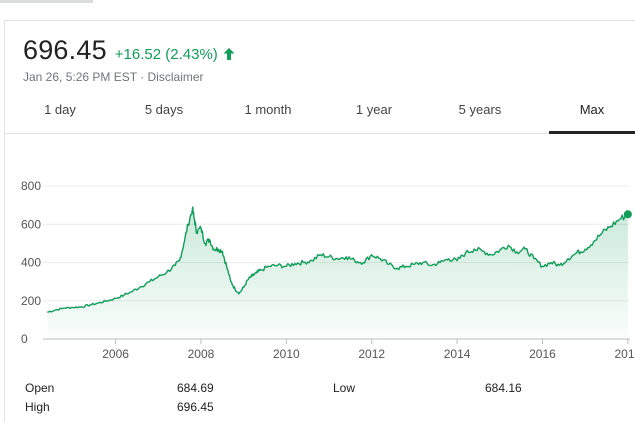  I want to click on quote-timestamp-line: Jan 26, 5:26 PM EST · Disclaimer, so click(113, 77).